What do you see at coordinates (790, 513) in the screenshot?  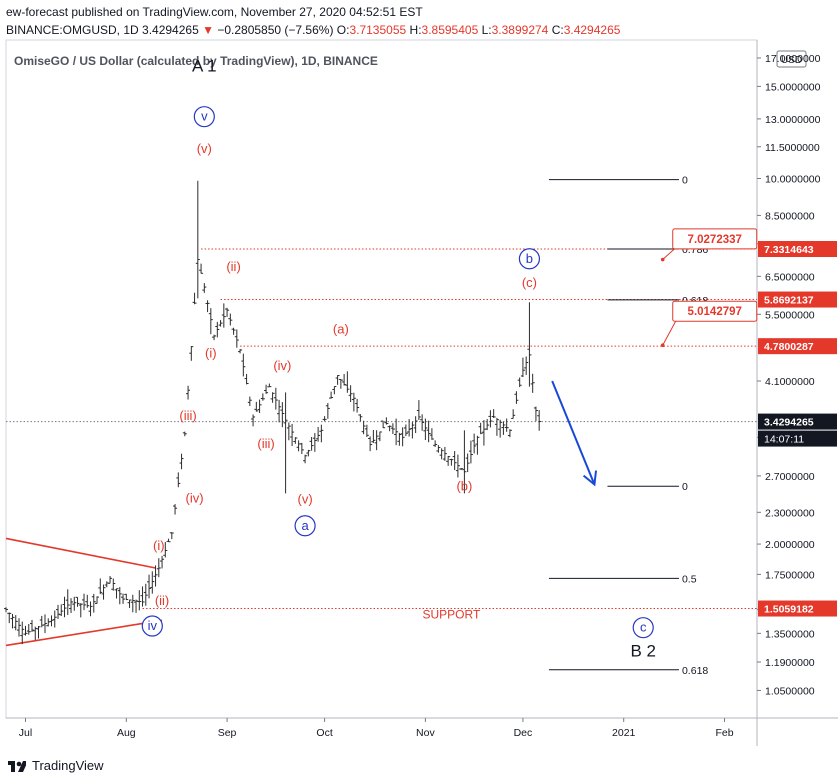 I see `y-tick-label: 2.3000000` at bounding box center [790, 513].